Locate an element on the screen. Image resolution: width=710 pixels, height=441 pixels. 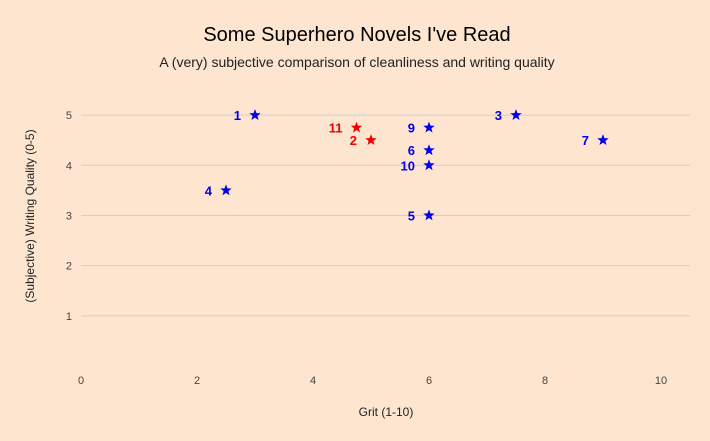
x-tick-label: 2 is located at coordinates (197, 381).